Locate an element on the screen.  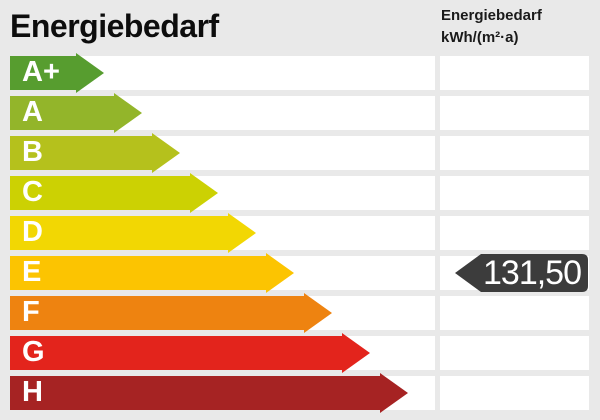
unit-header: Energiebedarf kWh/(m²·a) is located at coordinates (491, 27).